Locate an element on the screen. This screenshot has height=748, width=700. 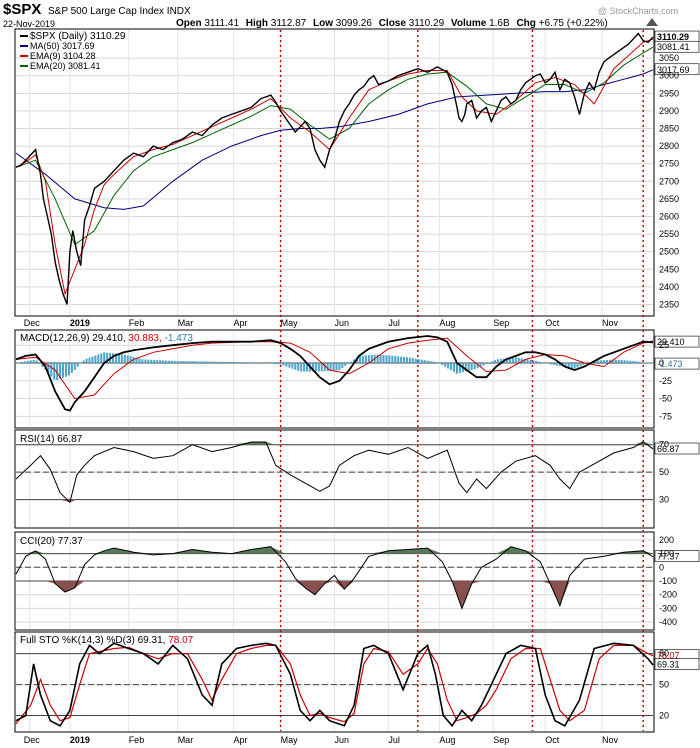
last-value-label: 78.07 is located at coordinates (668, 656).